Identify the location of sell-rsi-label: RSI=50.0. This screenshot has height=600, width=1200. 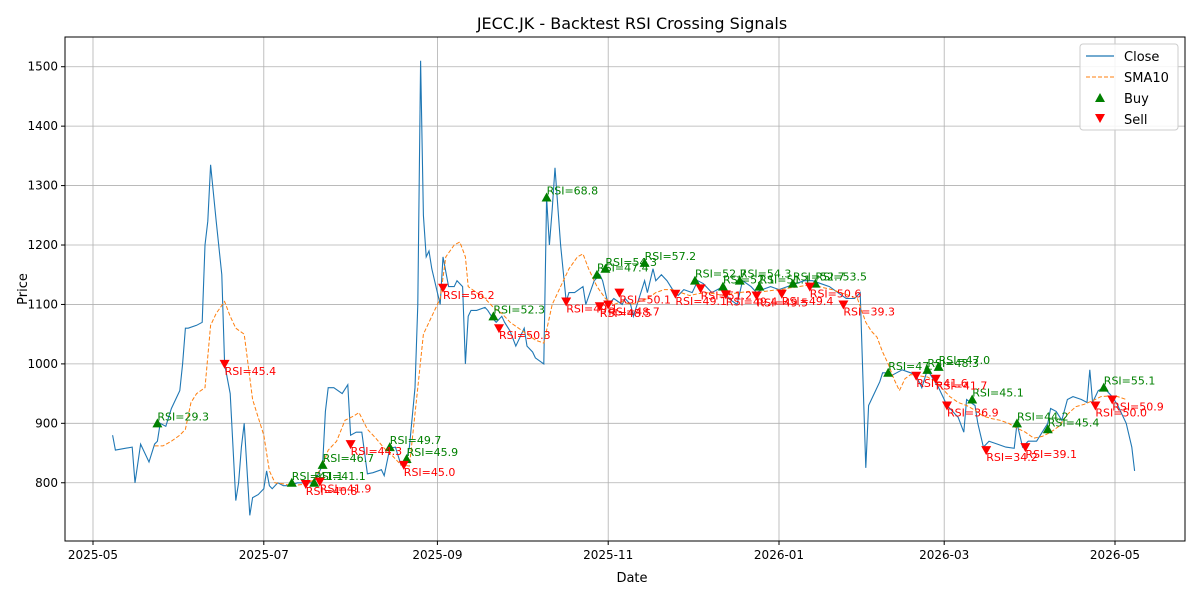
(1121, 412).